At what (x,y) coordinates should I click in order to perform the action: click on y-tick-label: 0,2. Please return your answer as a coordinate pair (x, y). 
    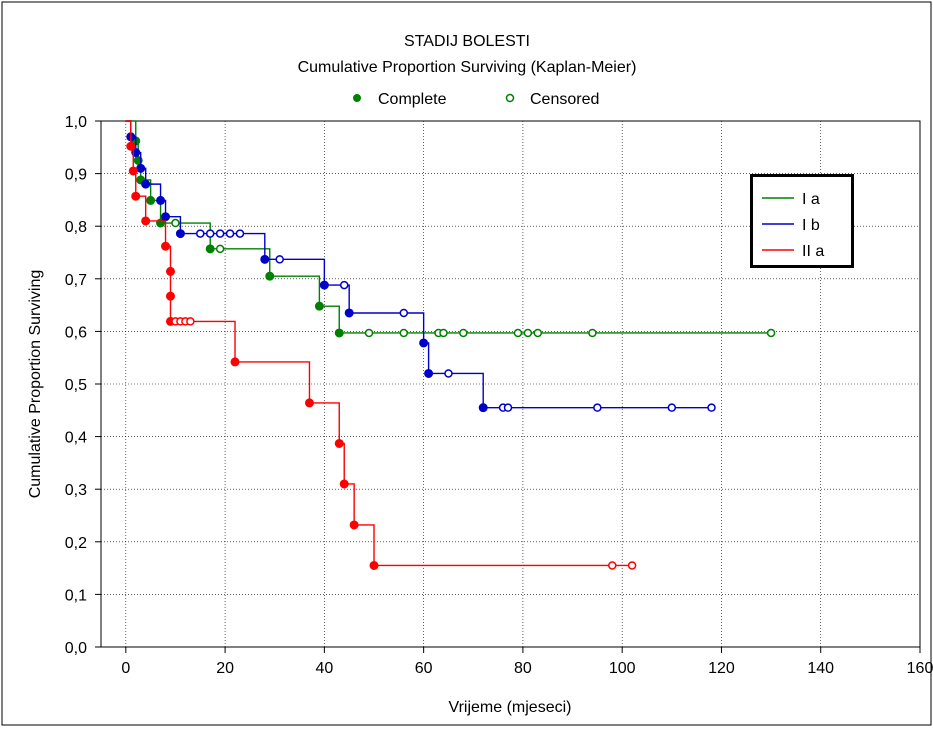
    Looking at the image, I should click on (76, 543).